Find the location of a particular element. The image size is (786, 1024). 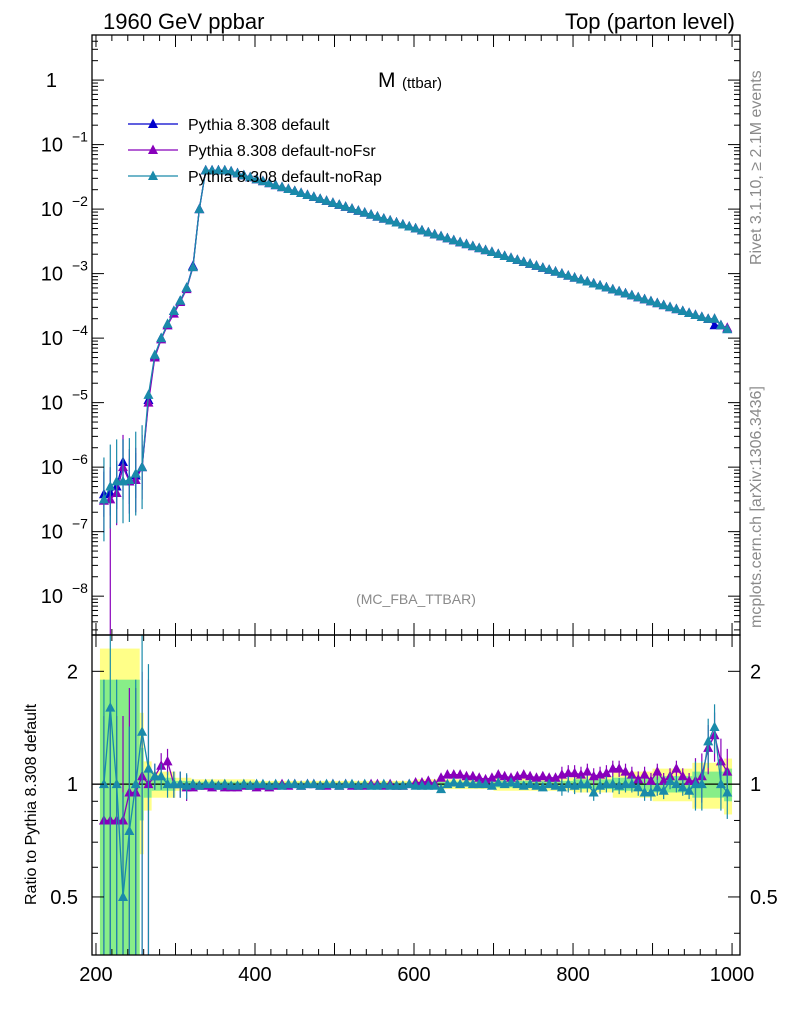

xtick-label: 600 is located at coordinates (413, 975).